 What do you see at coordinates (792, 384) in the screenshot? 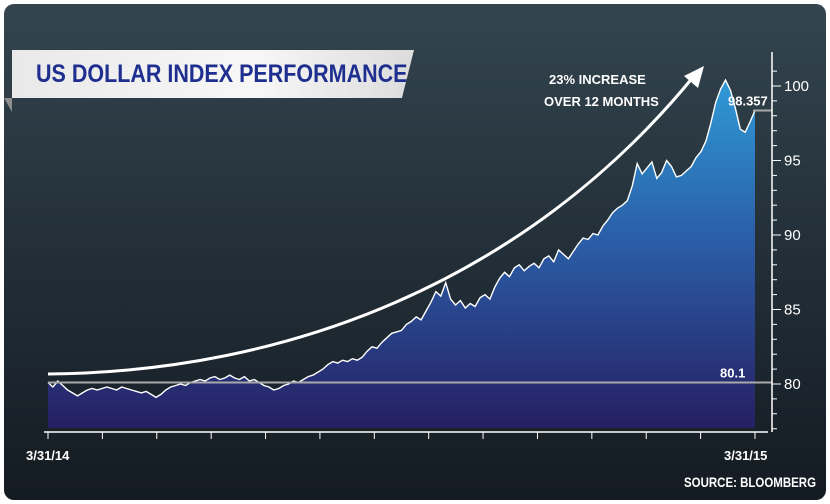
I see `y-tick-label: 80` at bounding box center [792, 384].